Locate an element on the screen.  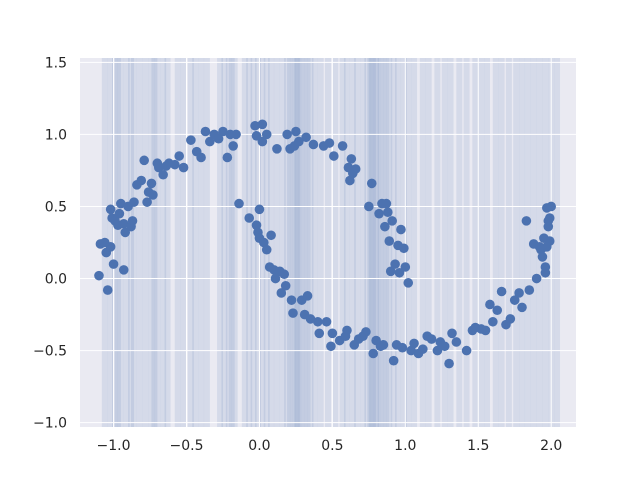
x-tick-label: 2.0 is located at coordinates (551, 446).